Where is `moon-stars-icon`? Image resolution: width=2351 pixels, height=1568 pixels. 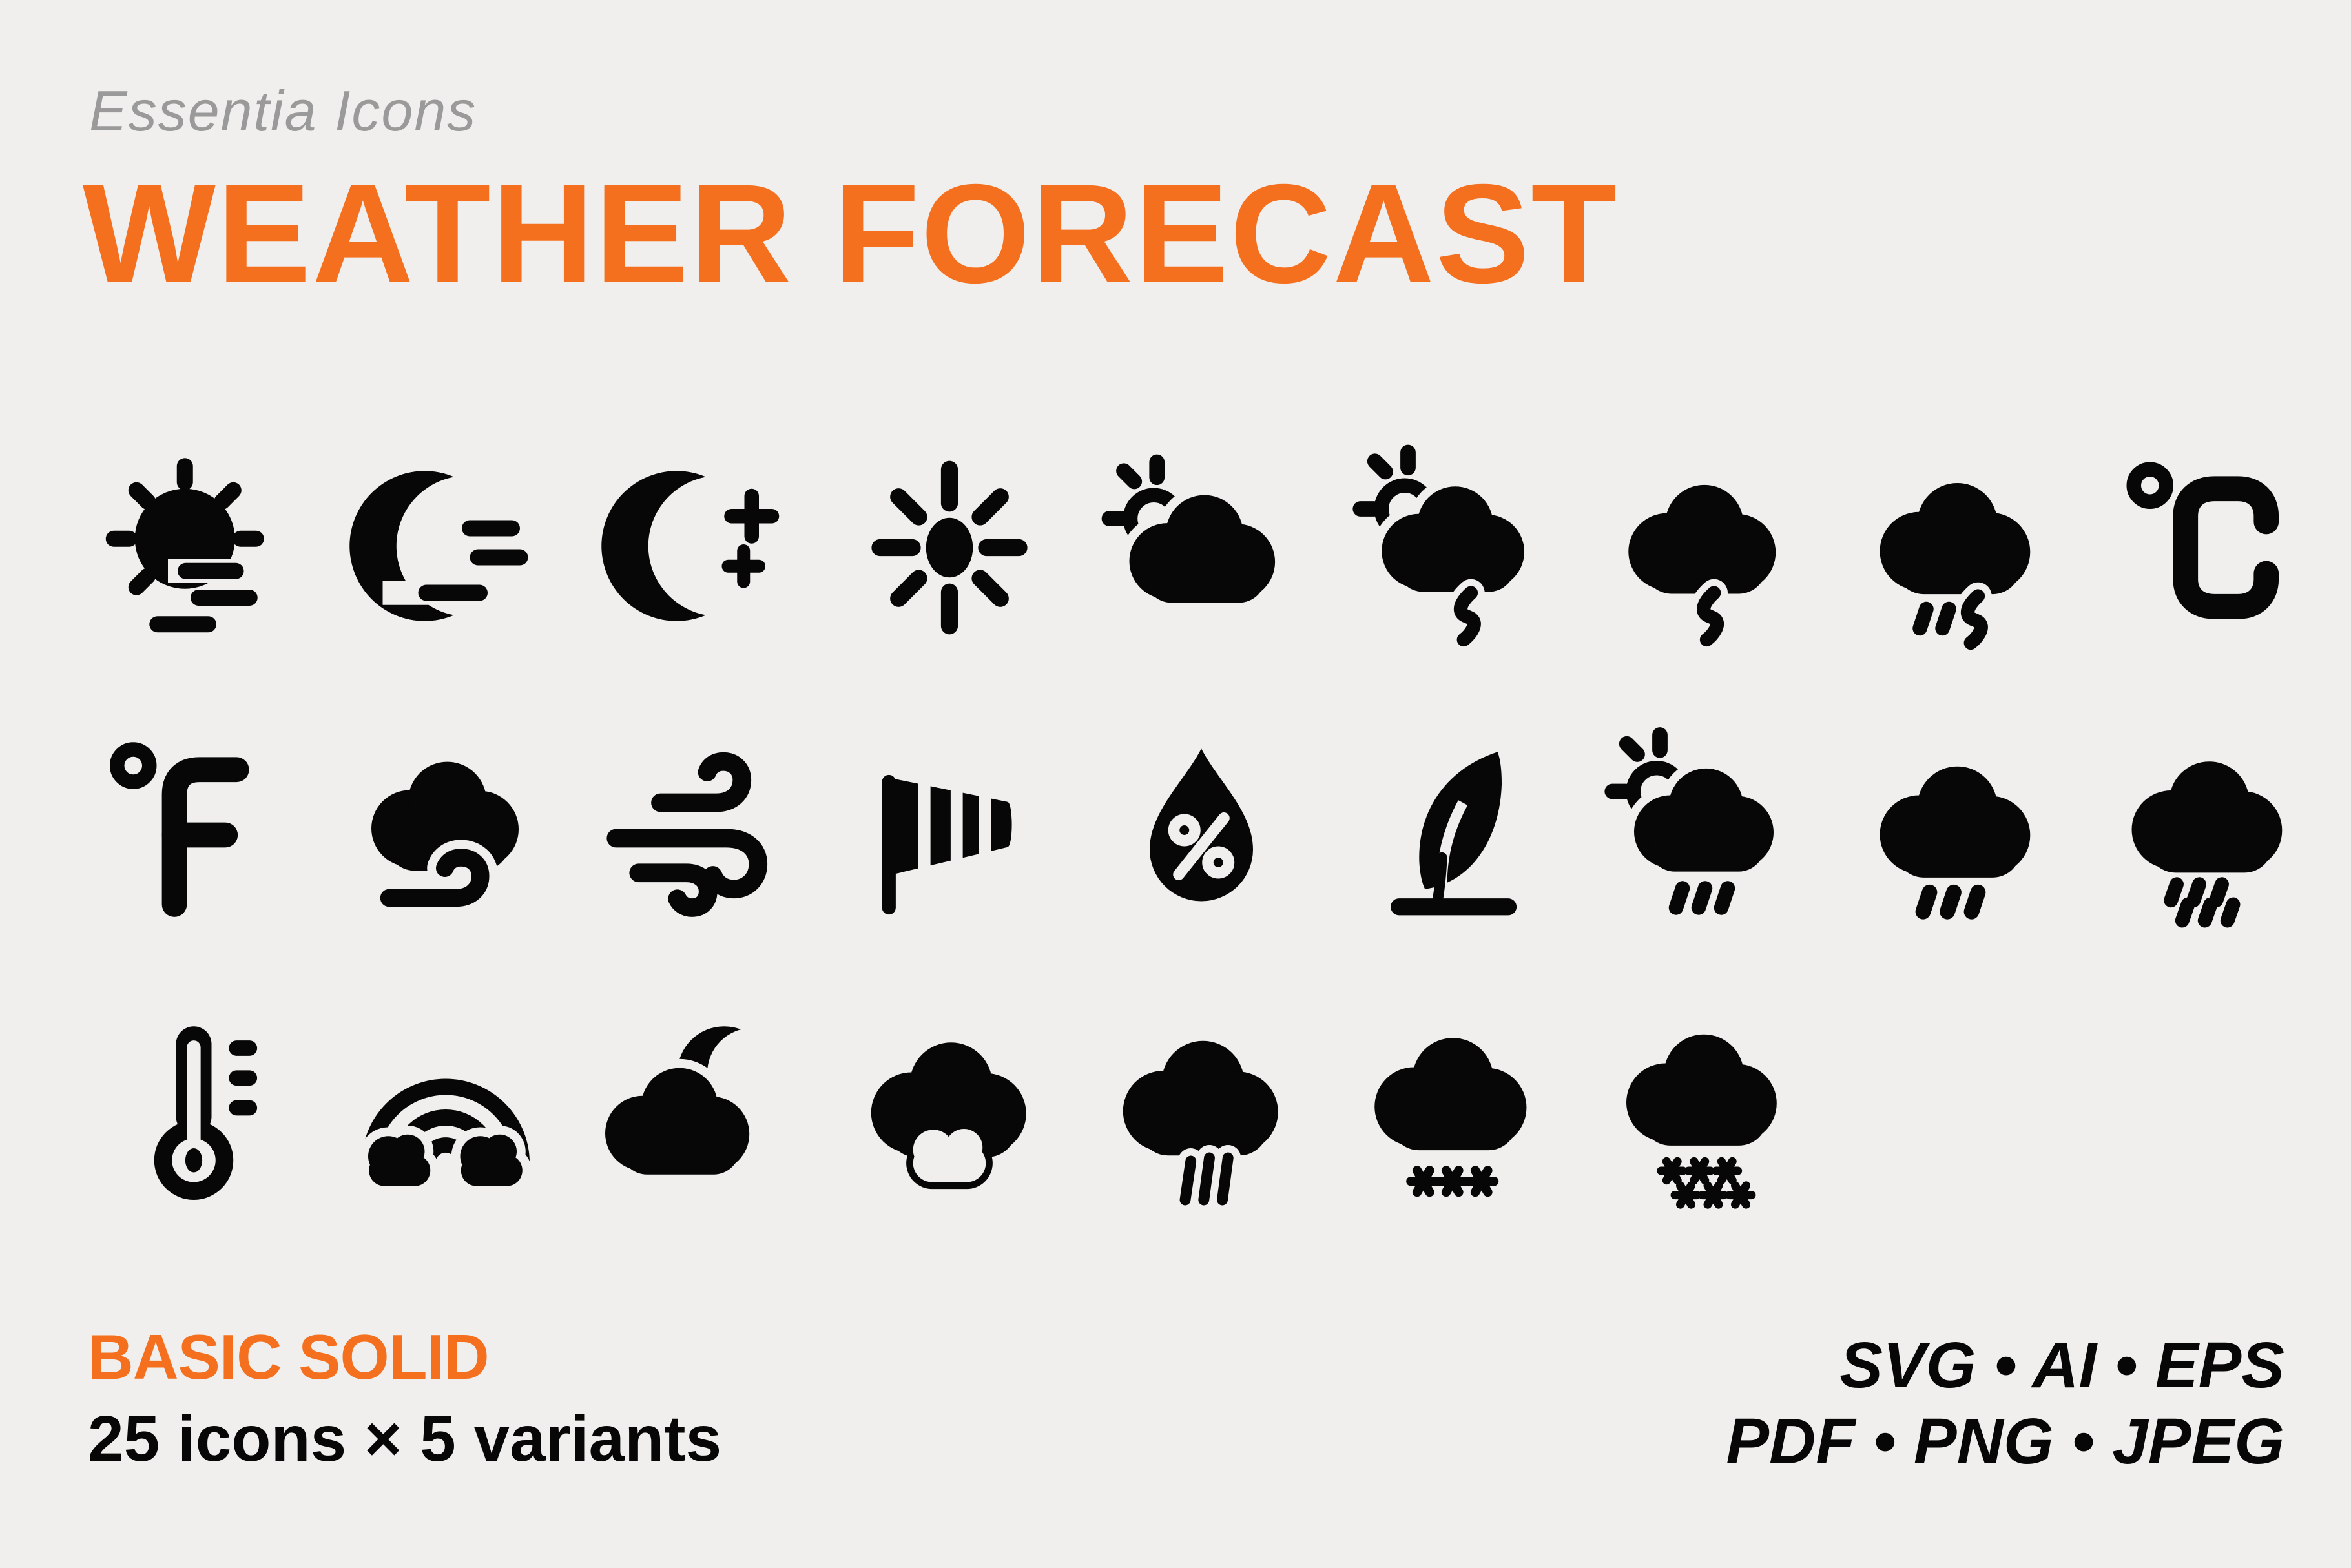 moon-stars-icon is located at coordinates (695, 546).